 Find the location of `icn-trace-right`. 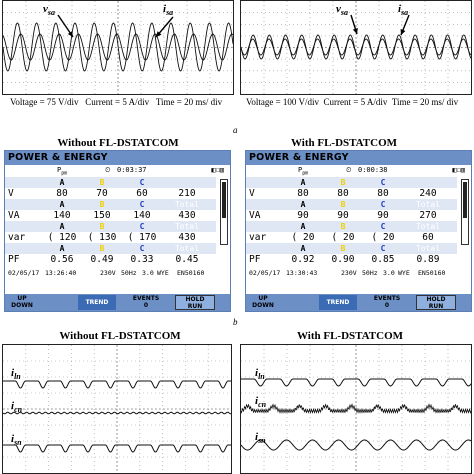

icn-trace-right is located at coordinates (356, 408).